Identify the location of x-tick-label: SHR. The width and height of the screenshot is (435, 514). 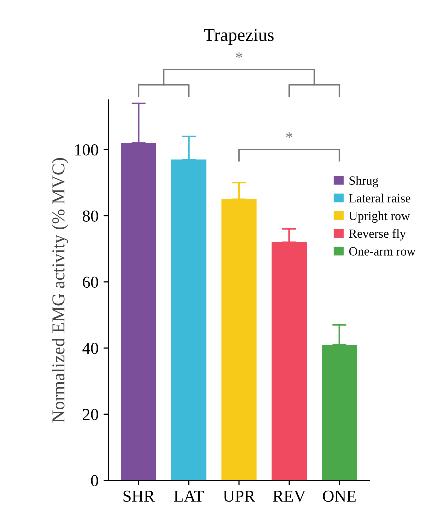
(140, 496).